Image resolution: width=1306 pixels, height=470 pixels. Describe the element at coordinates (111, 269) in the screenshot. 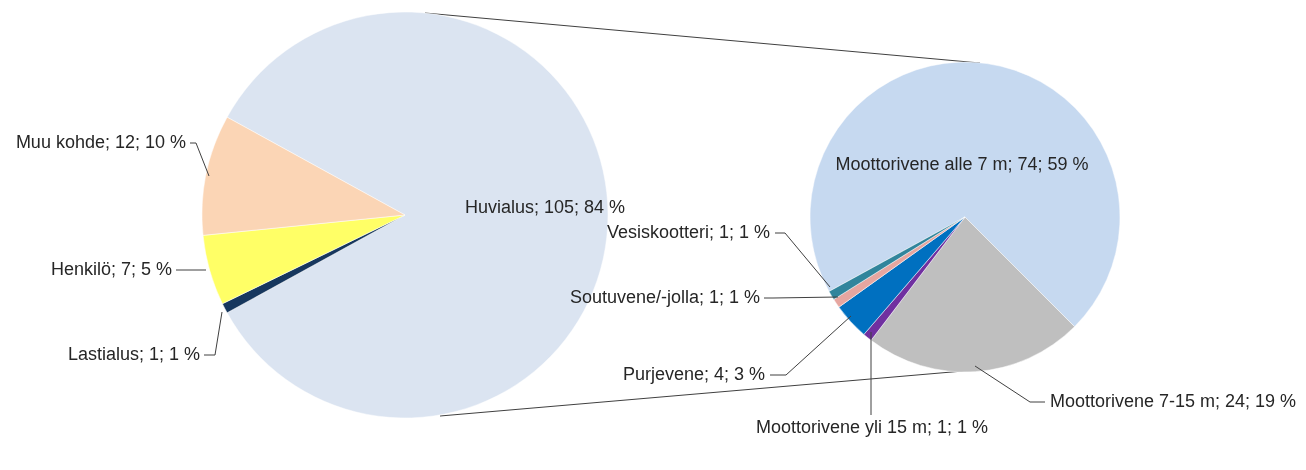

I see `slice-label: Henkilö; 7; 5 %` at that location.